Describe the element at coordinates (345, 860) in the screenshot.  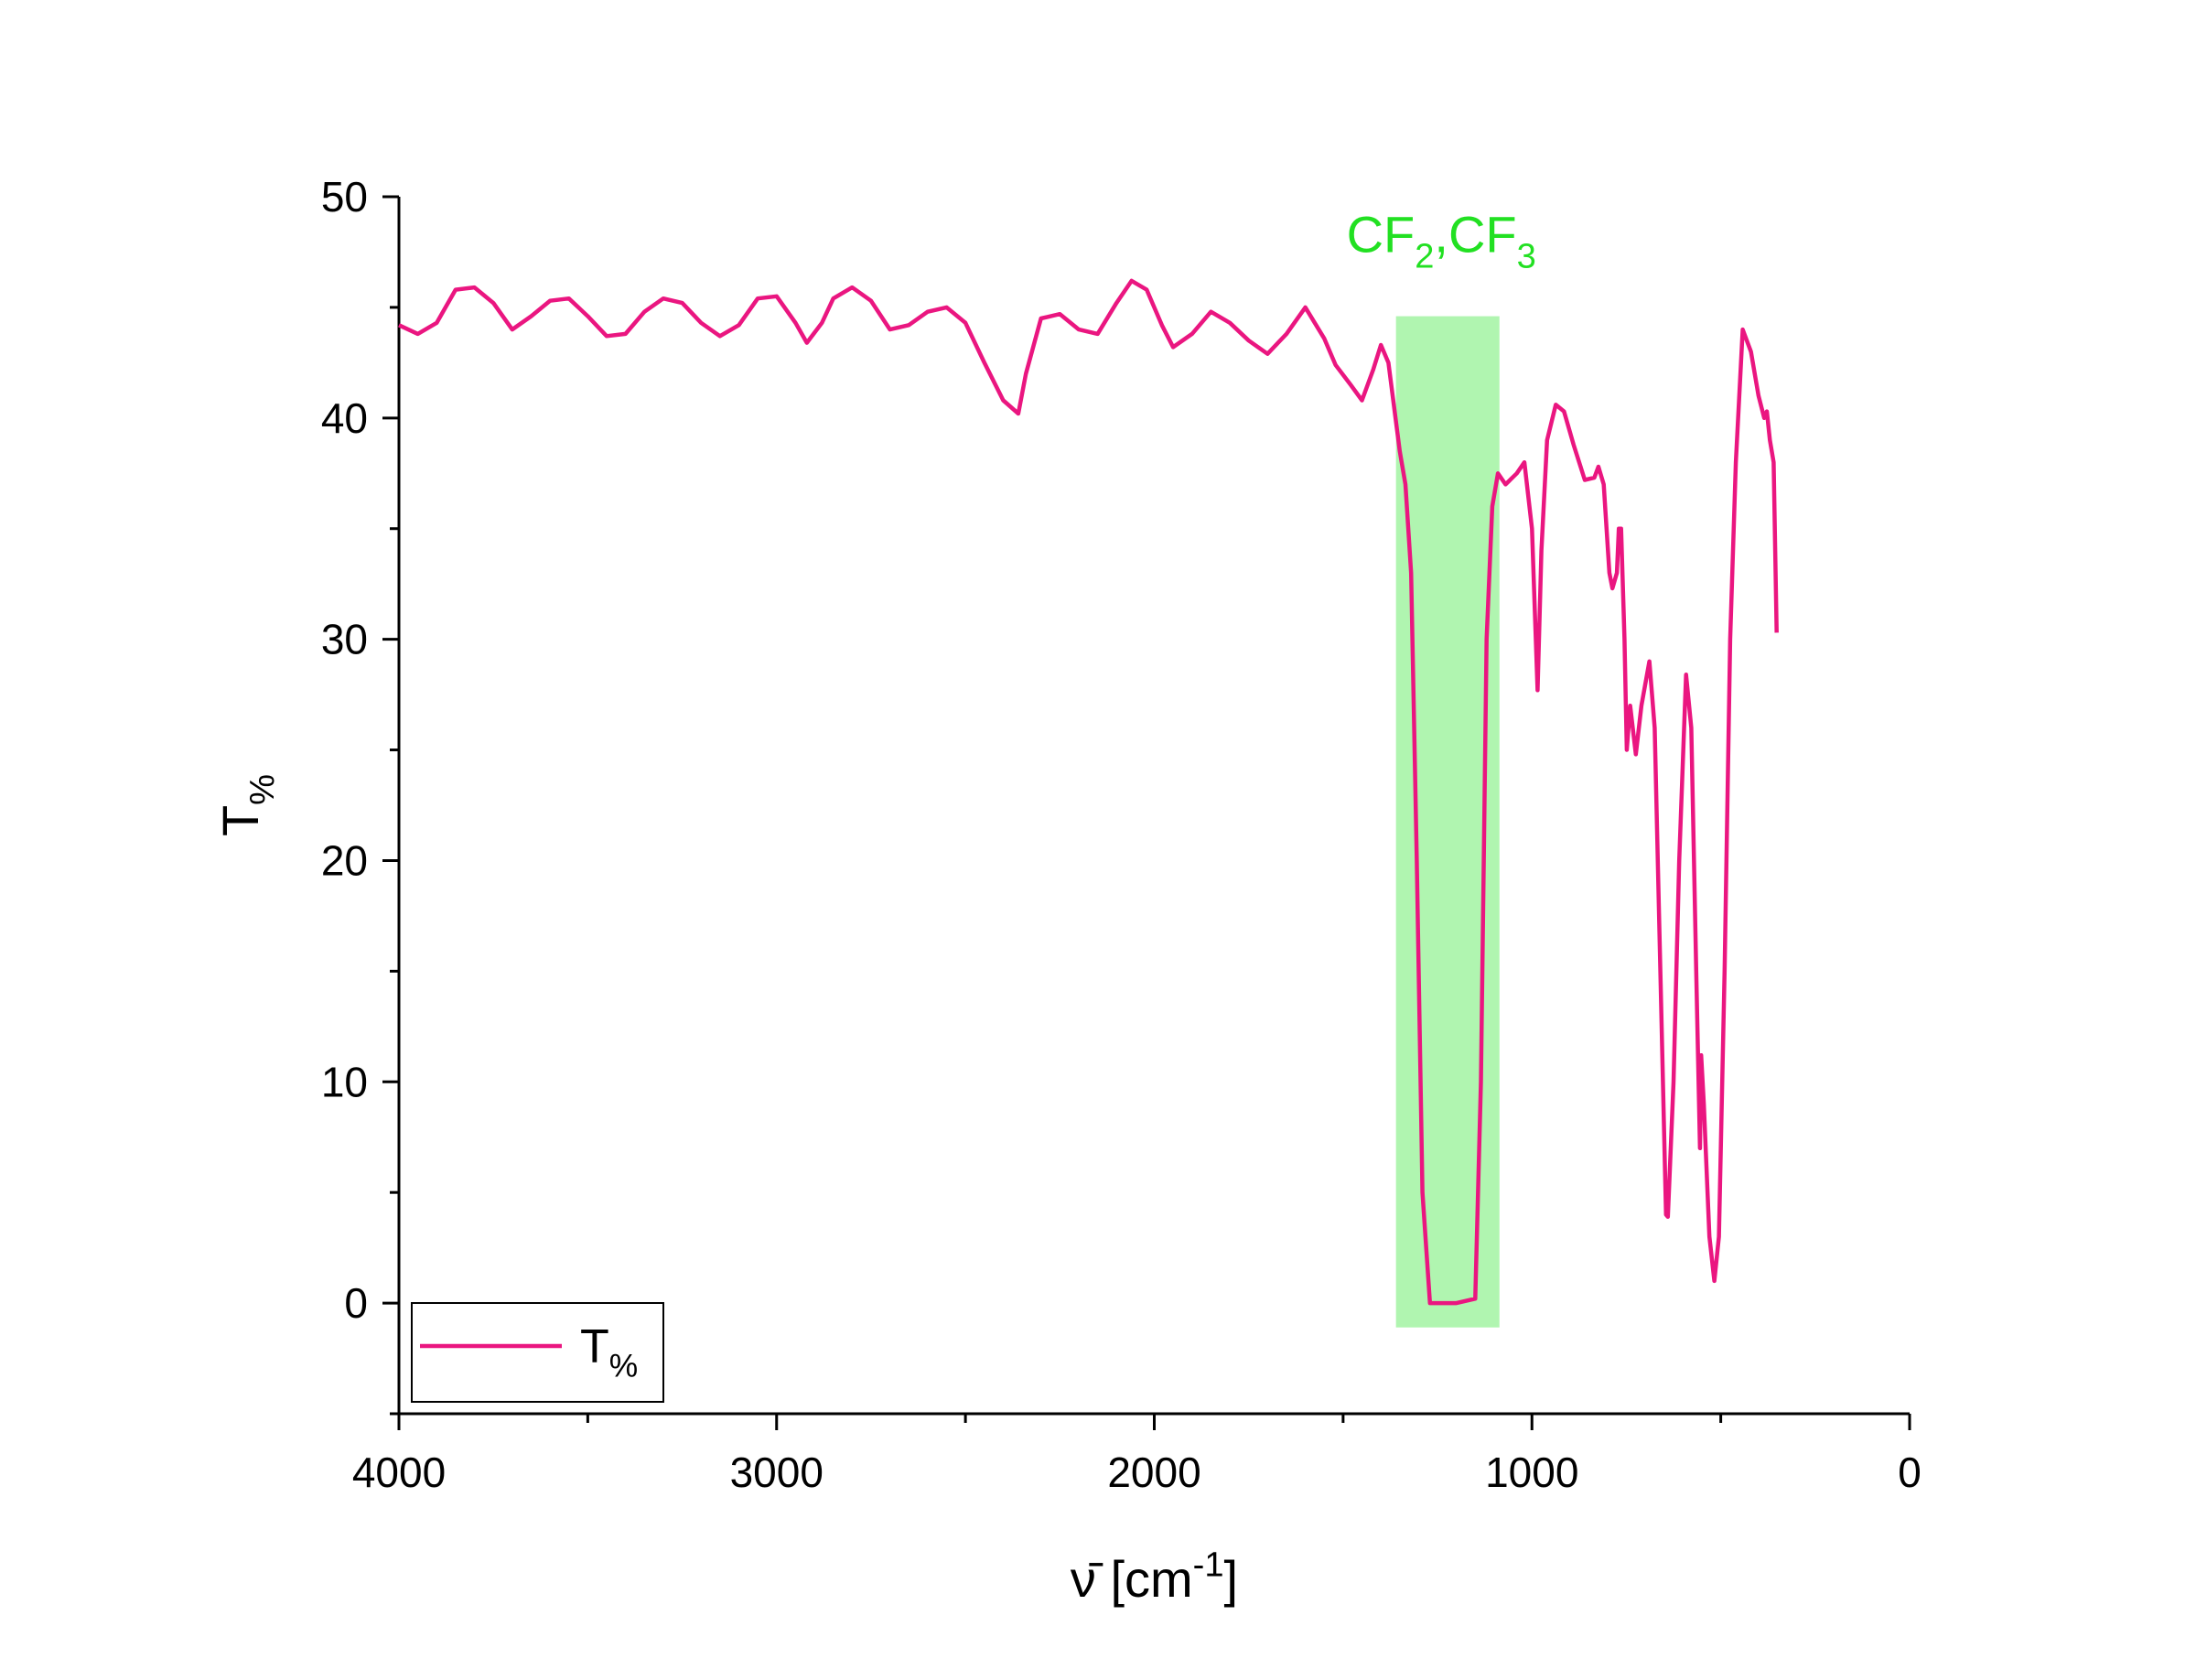
I see `y-tick-label: 20` at that location.